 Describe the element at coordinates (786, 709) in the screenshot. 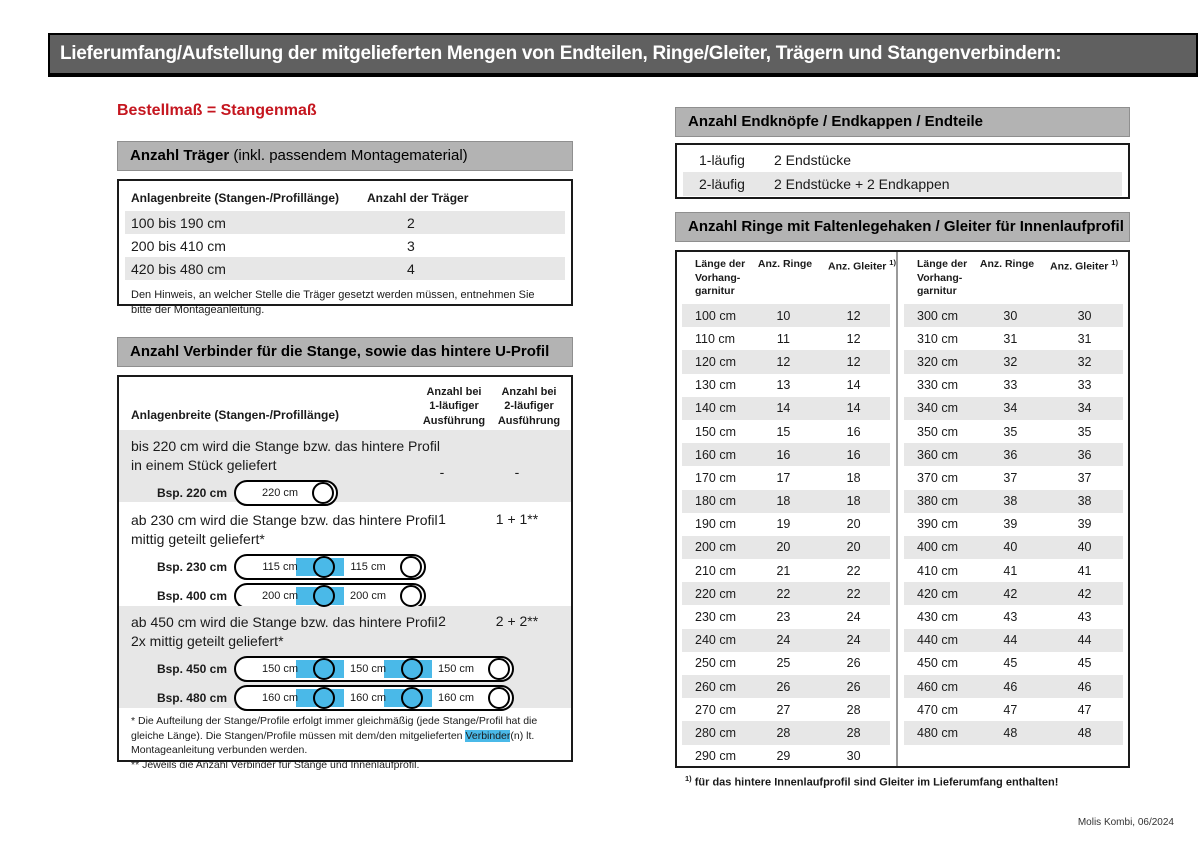

I see `table-row: 270 cm 27 28` at that location.